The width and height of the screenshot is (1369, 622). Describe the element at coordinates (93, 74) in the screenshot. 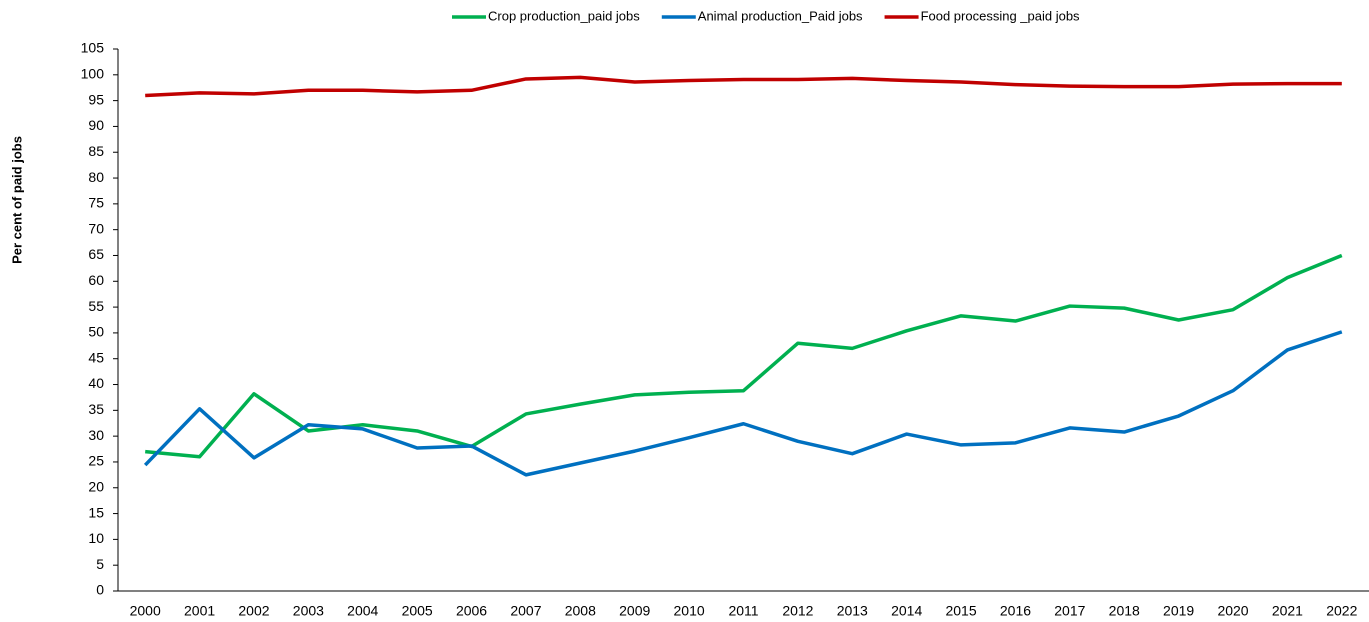

I see `y-tick-label: 100` at that location.